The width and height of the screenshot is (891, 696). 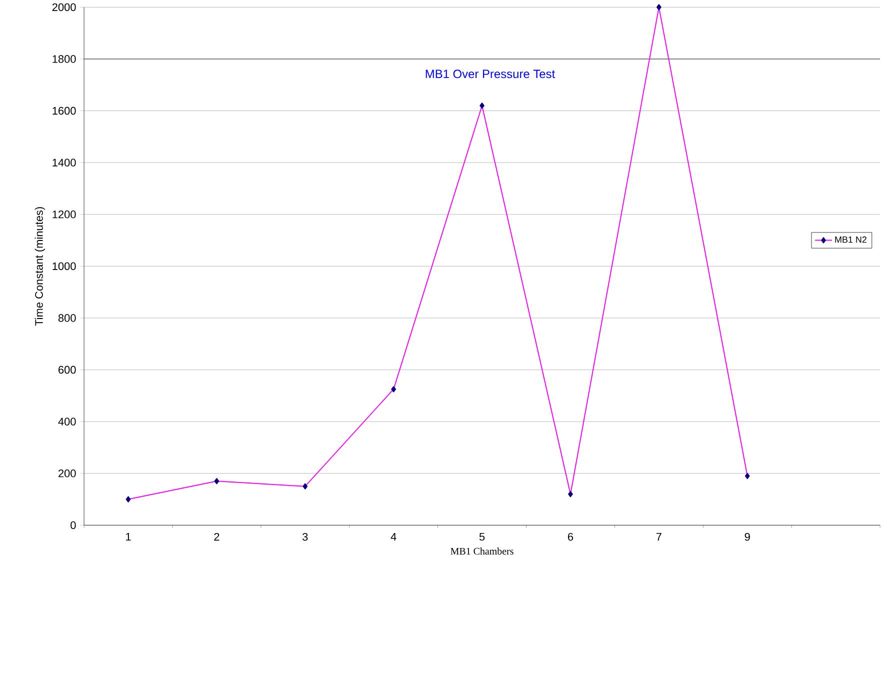 I want to click on text: MB1 Over Pressure Test, so click(x=491, y=74).